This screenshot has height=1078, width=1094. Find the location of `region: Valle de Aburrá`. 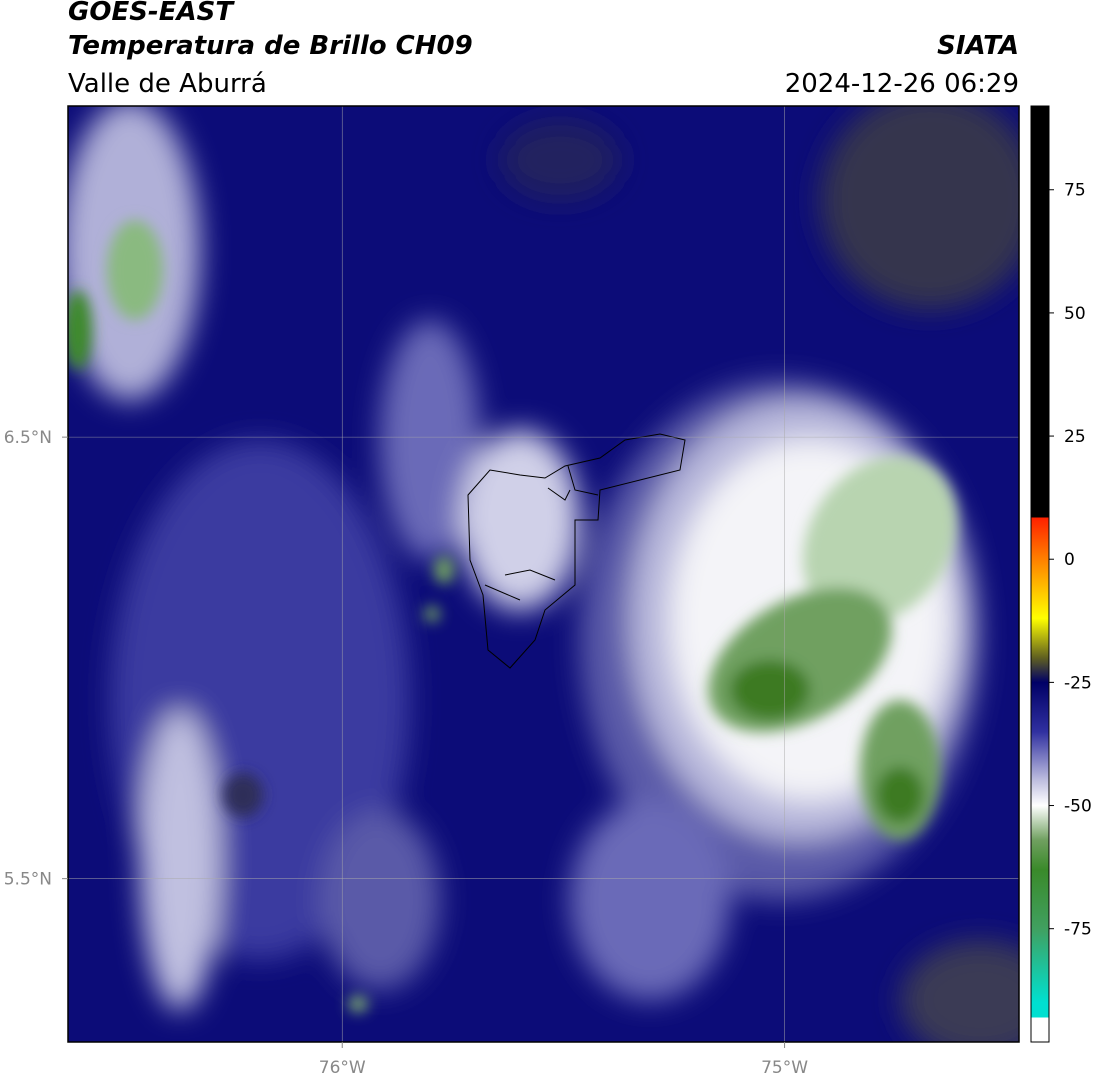

region: Valle de Aburrá is located at coordinates (167, 84).